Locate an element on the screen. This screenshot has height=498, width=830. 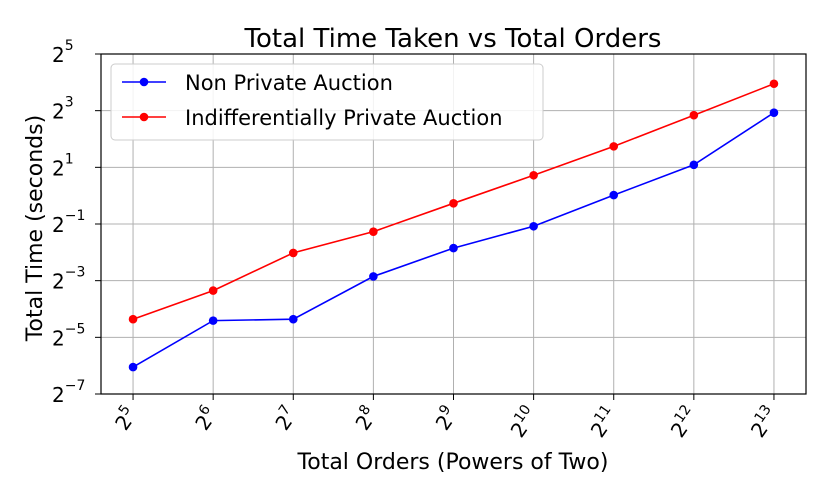
x-tick-label: 210 is located at coordinates (523, 422).